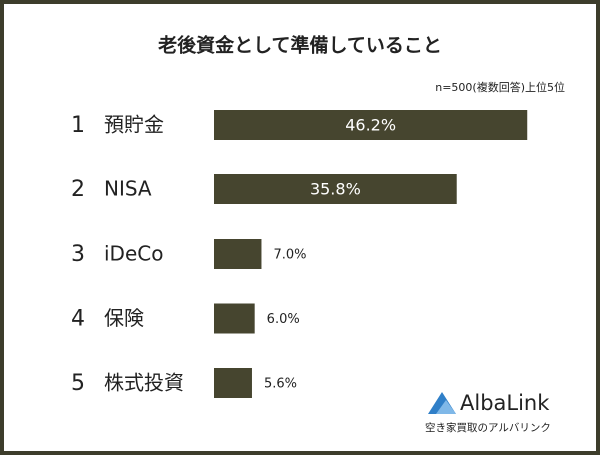  Describe the element at coordinates (128, 189) in the screenshot. I see `category-label: NISA` at that location.